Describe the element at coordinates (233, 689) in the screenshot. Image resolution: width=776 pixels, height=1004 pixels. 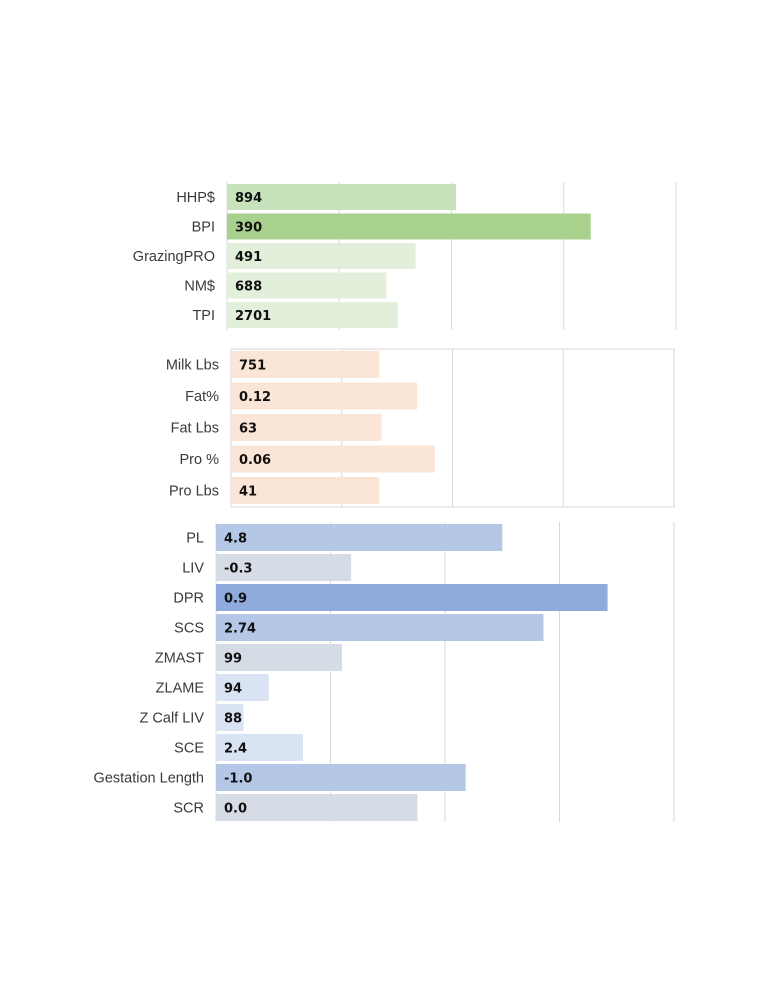
I see `data-label: 94` at that location.